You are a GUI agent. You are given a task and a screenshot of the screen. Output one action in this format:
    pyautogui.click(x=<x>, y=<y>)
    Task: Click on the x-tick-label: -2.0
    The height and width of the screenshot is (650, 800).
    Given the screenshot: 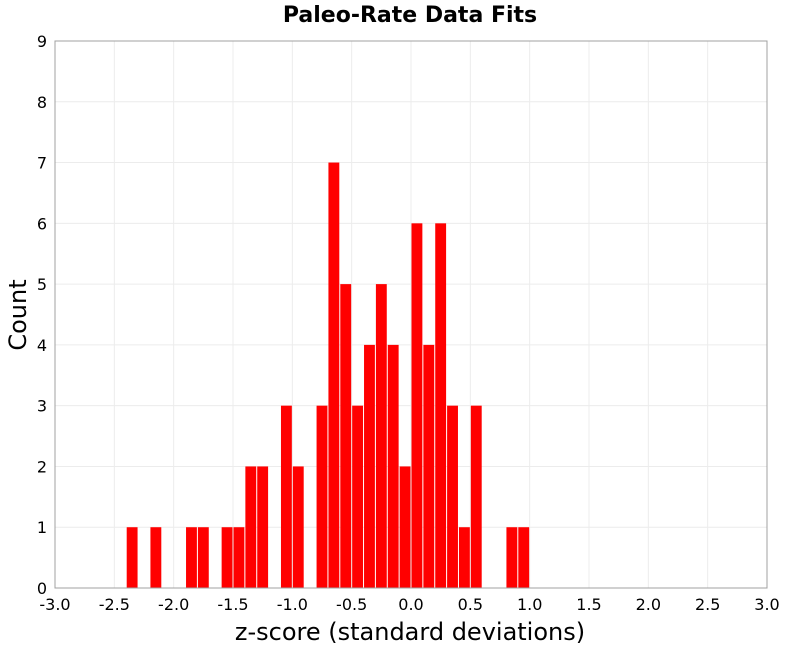 What is the action you would take?
    pyautogui.click(x=173, y=604)
    